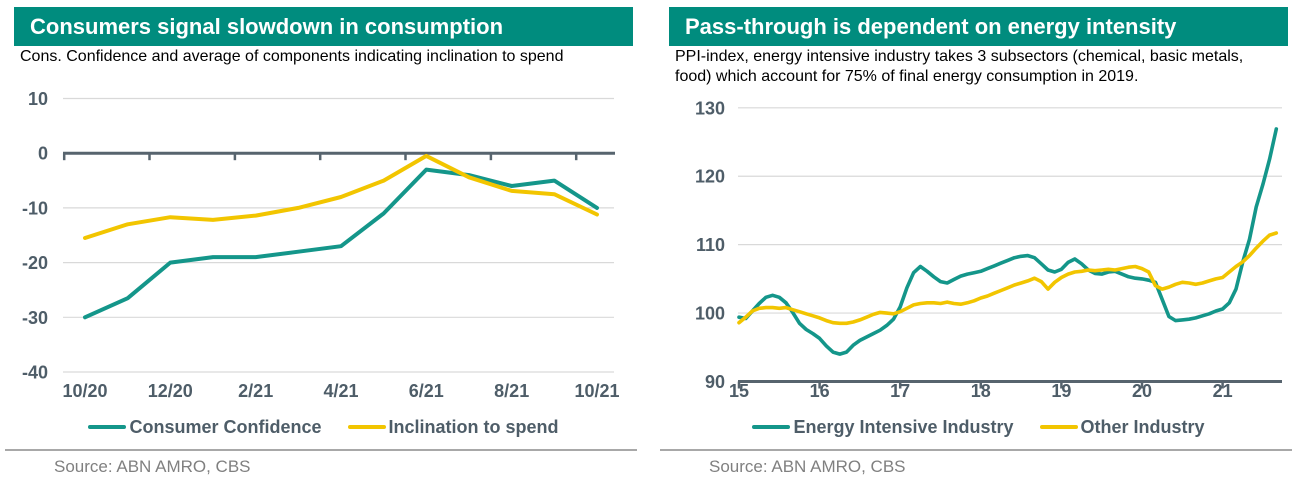  I want to click on y-tick-label: -30, so click(35, 318).